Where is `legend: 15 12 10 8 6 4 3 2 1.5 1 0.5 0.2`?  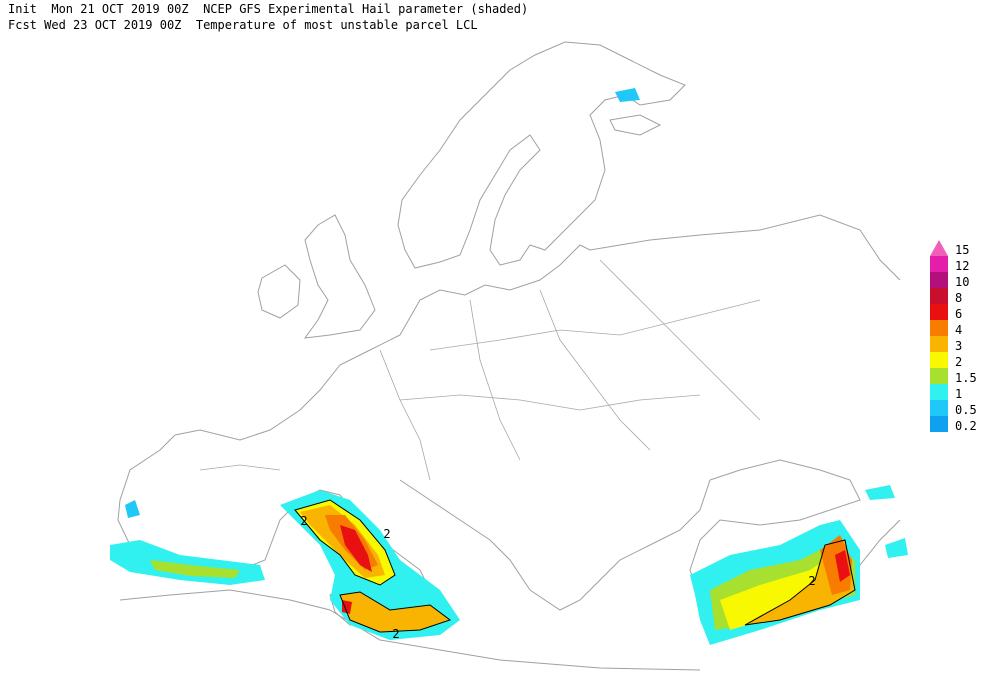
legend: 15 12 10 8 6 4 3 2 1.5 1 0.5 0.2 is located at coordinates (953, 336).